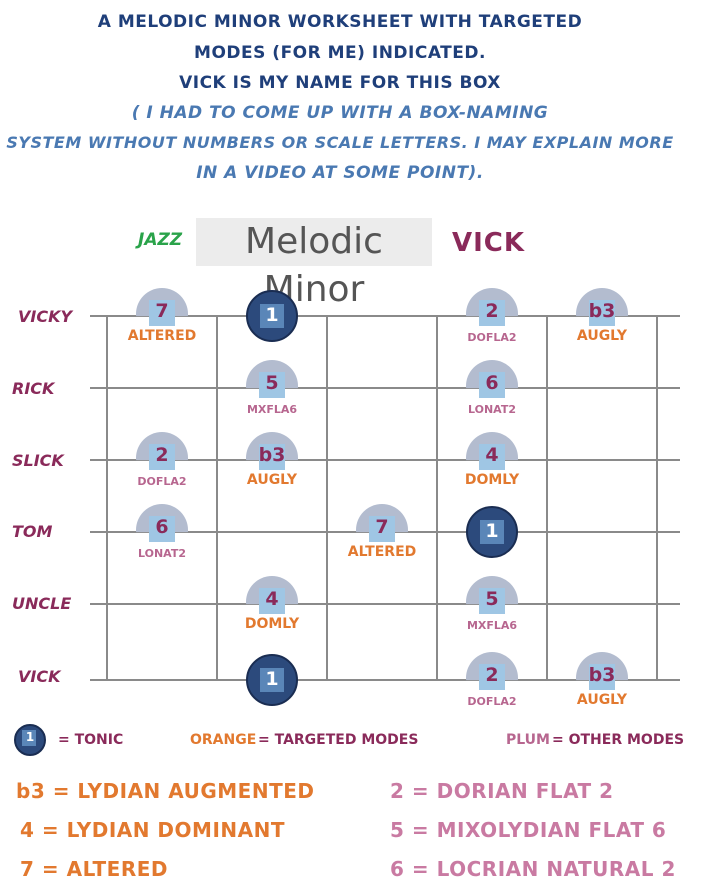 Image resolution: width=710 pixels, height=896 pixels. What do you see at coordinates (489, 243) in the screenshot?
I see `box-name: VICK` at bounding box center [489, 243].